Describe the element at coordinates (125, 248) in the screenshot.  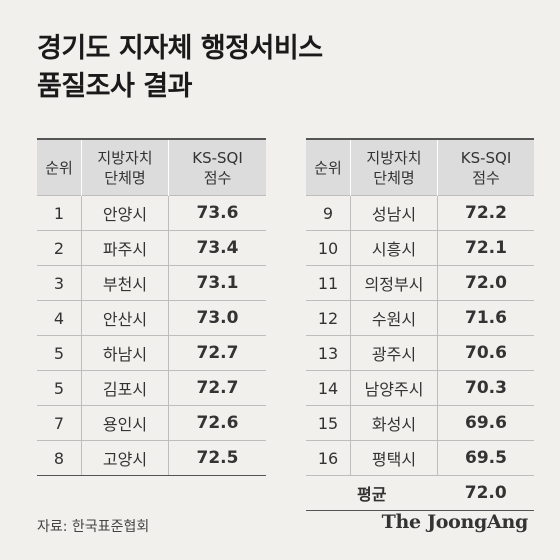
I see `name-cell: 파주시` at that location.